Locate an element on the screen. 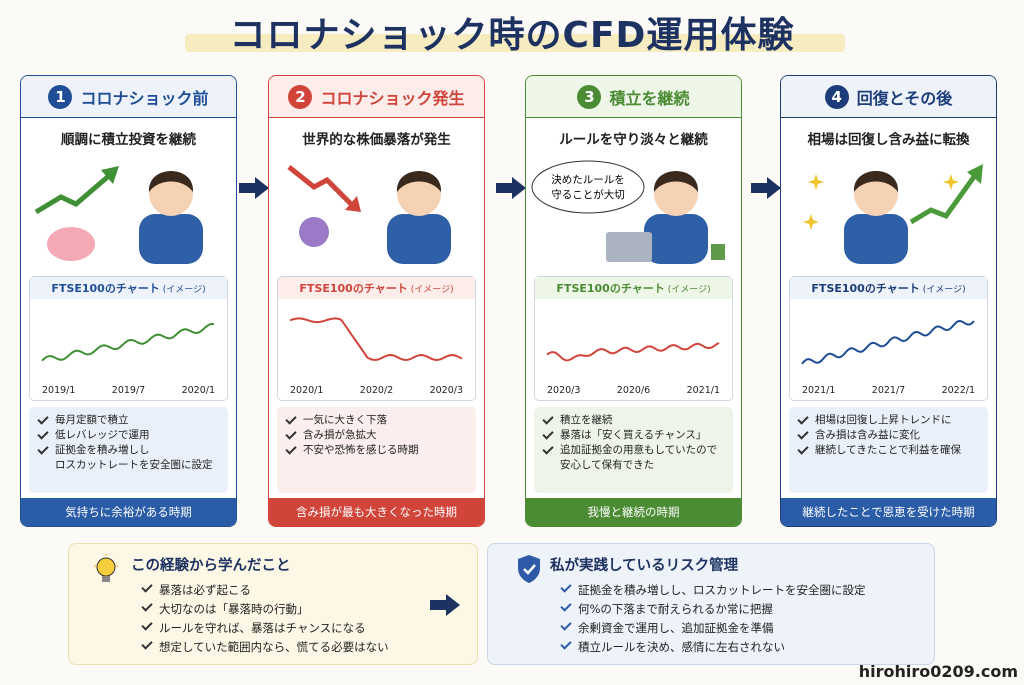  stage-heading: 積立を継続 is located at coordinates (649, 98).